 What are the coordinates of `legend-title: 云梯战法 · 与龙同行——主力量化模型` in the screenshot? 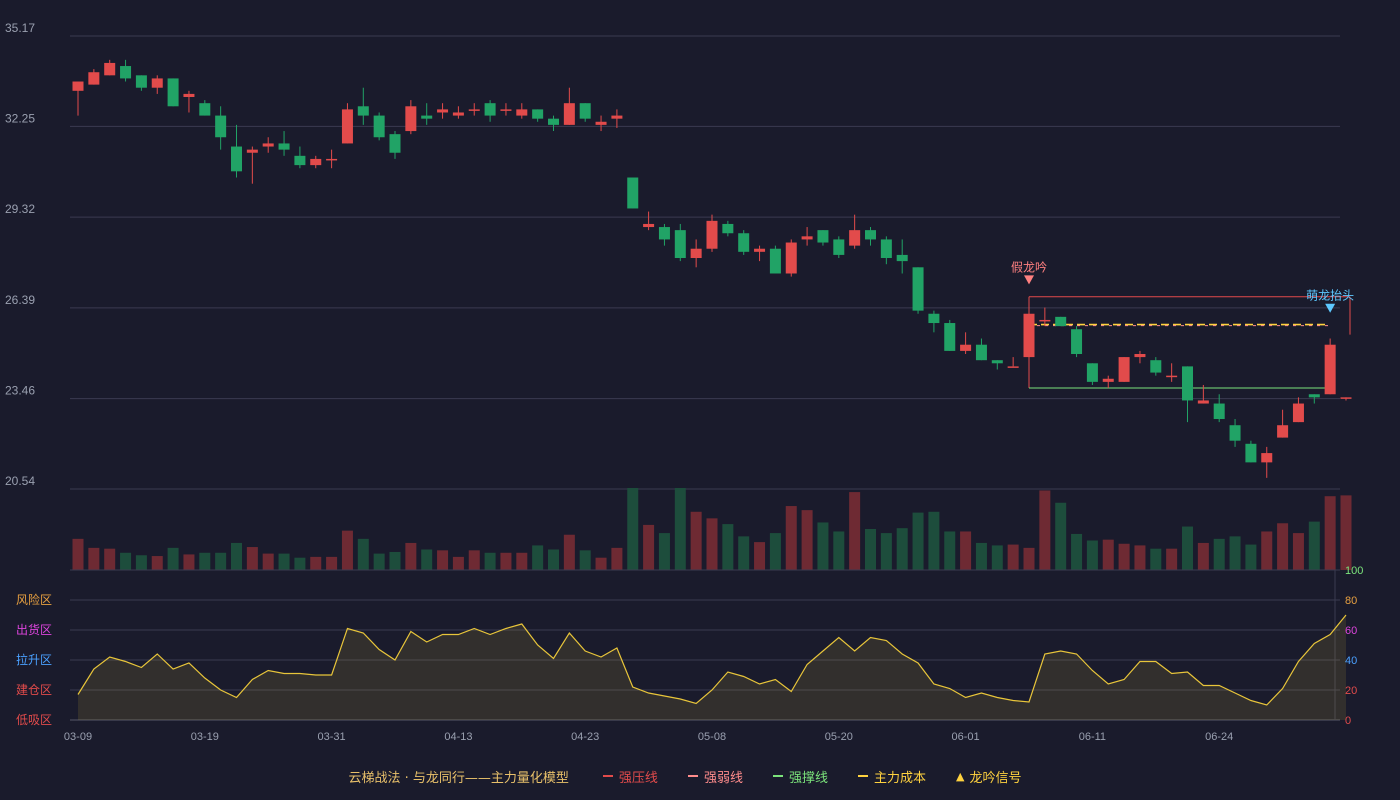 It's located at (458, 778).